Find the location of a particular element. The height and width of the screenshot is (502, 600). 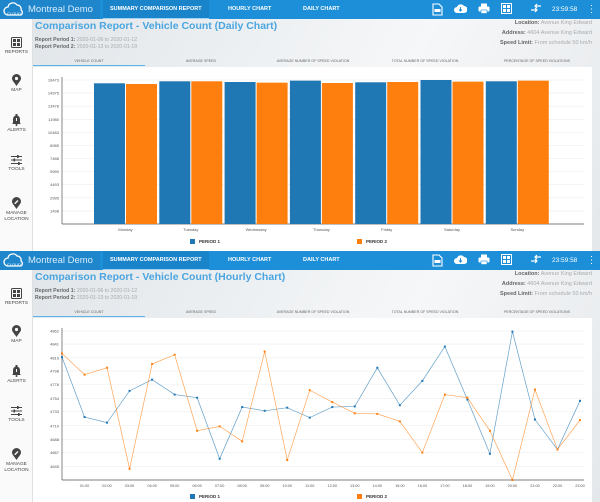

report-grid-icon is located at coordinates (506, 260).